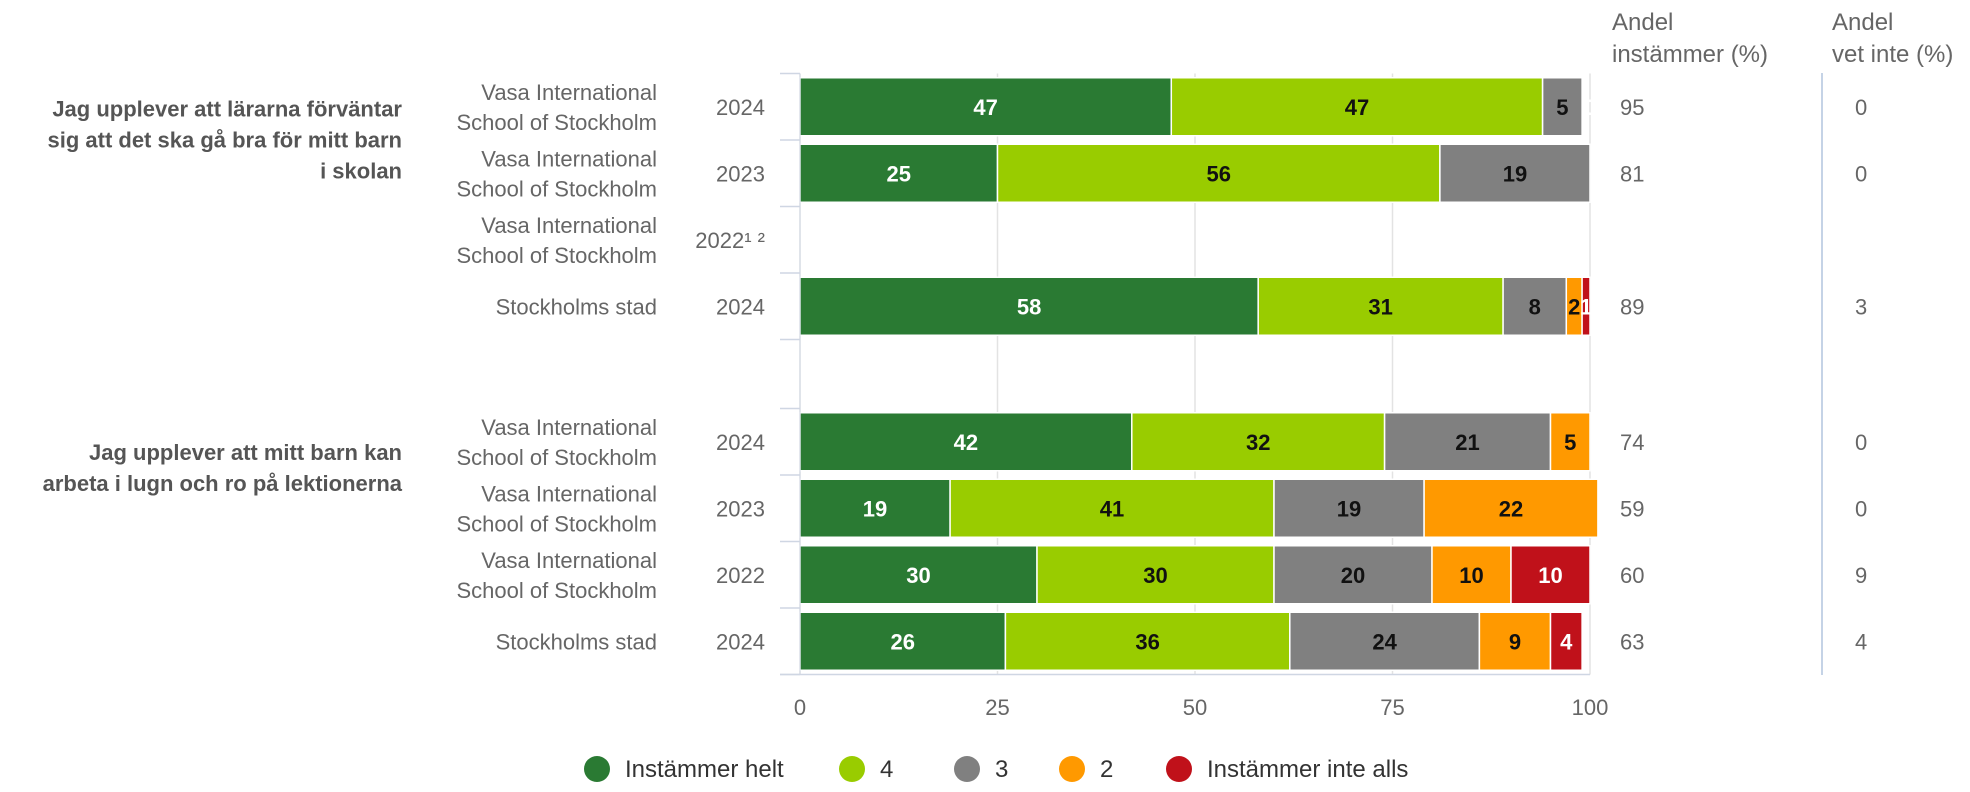 This screenshot has height=792, width=1970. I want to click on question-label: Jag upplever att lärarna förväntar, so click(227, 109).